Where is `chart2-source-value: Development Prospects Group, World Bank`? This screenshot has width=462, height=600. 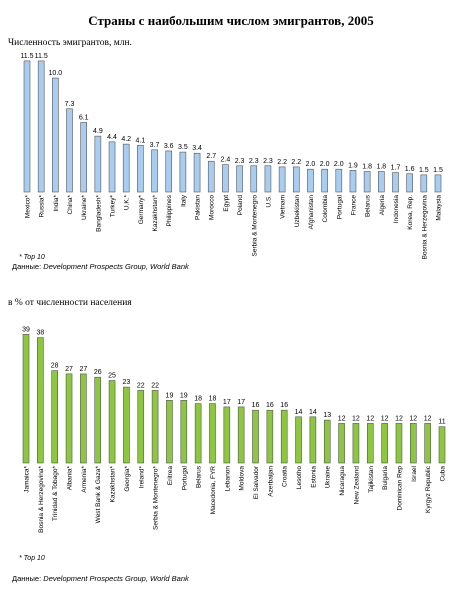
chart2-source-value: Development Prospects Group, World Bank is located at coordinates (116, 578).